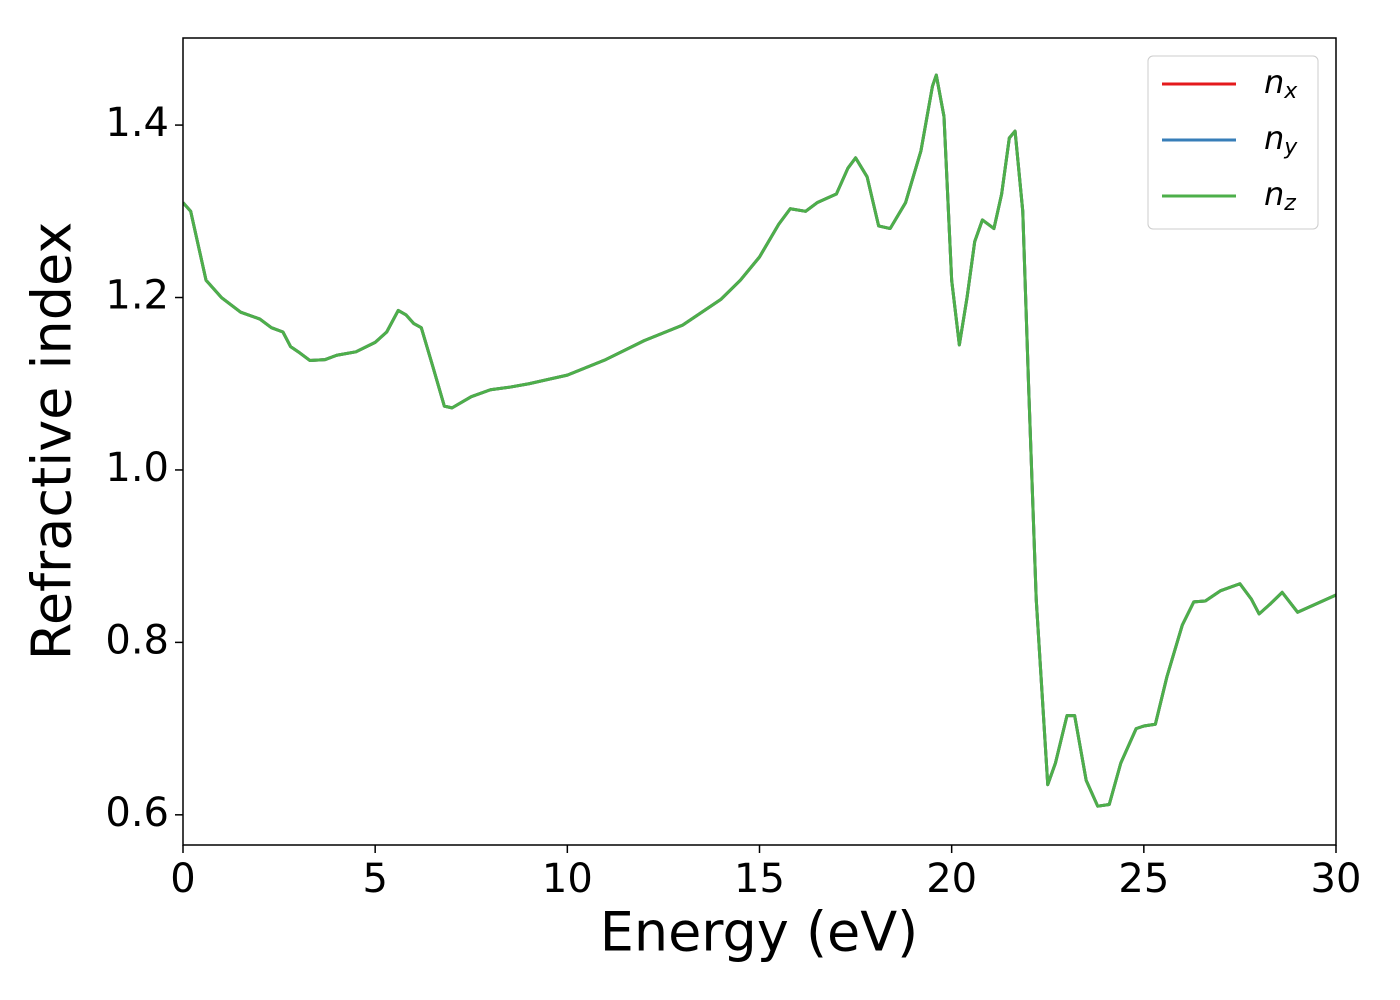 The width and height of the screenshot is (1400, 1000). Describe the element at coordinates (1281, 139) in the screenshot. I see `legend-label: ny` at that location.